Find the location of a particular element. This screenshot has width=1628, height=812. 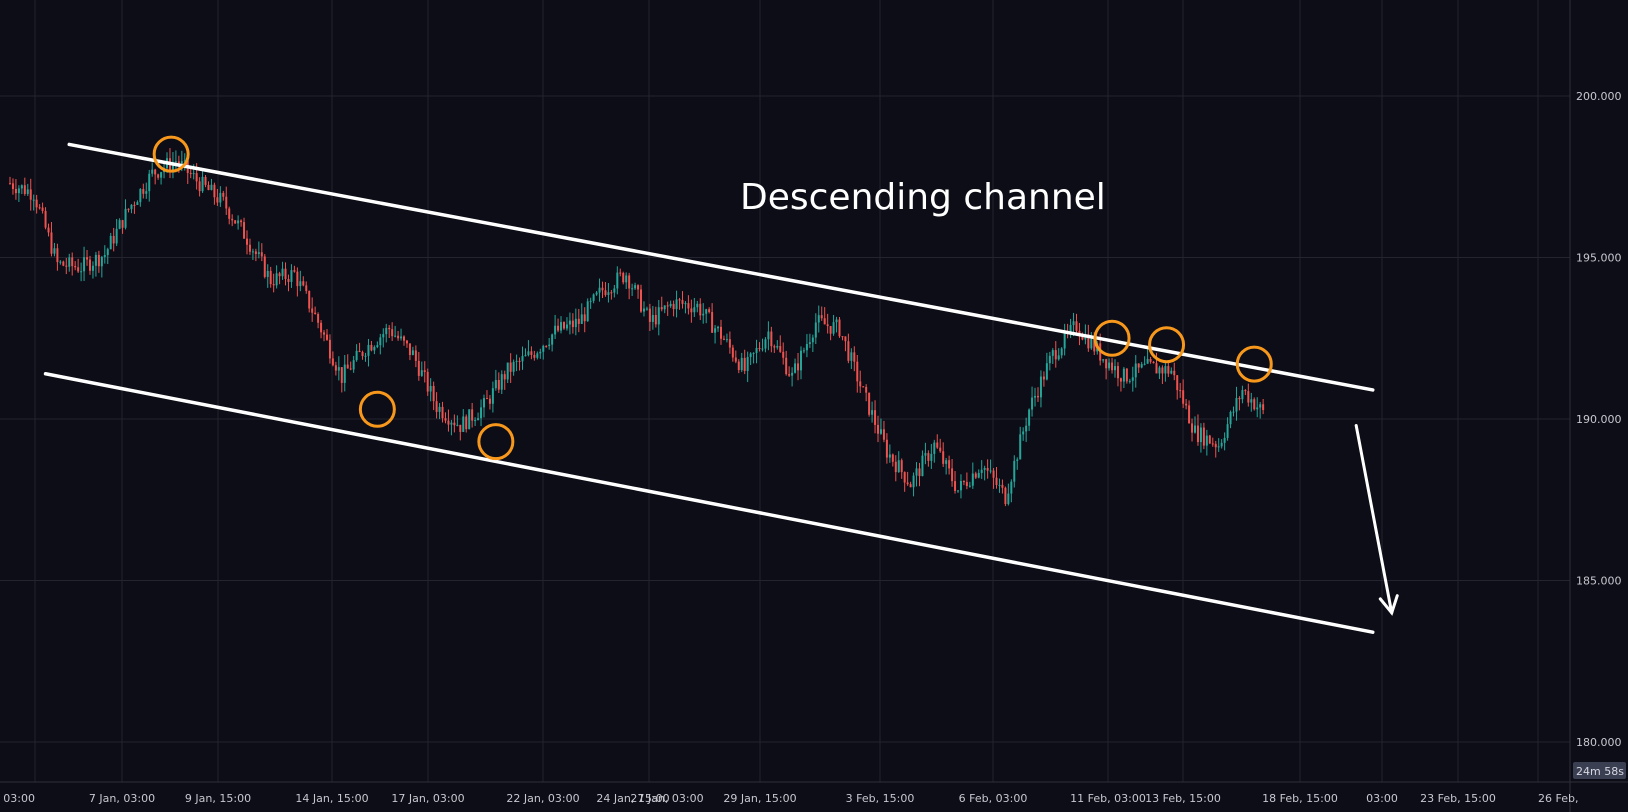

x-tick-label-10: 6 Feb, 03:00 is located at coordinates (993, 798).